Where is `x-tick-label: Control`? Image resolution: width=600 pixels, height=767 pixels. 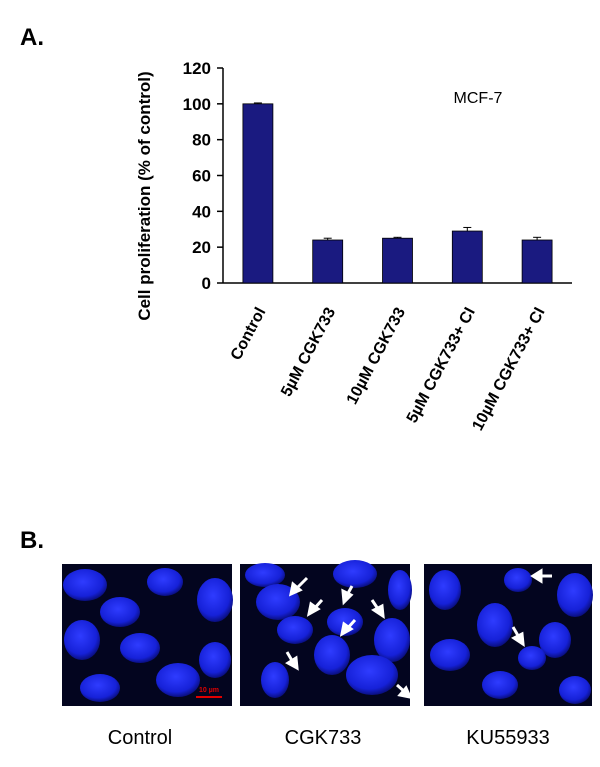 x-tick-label: Control is located at coordinates (249, 334).